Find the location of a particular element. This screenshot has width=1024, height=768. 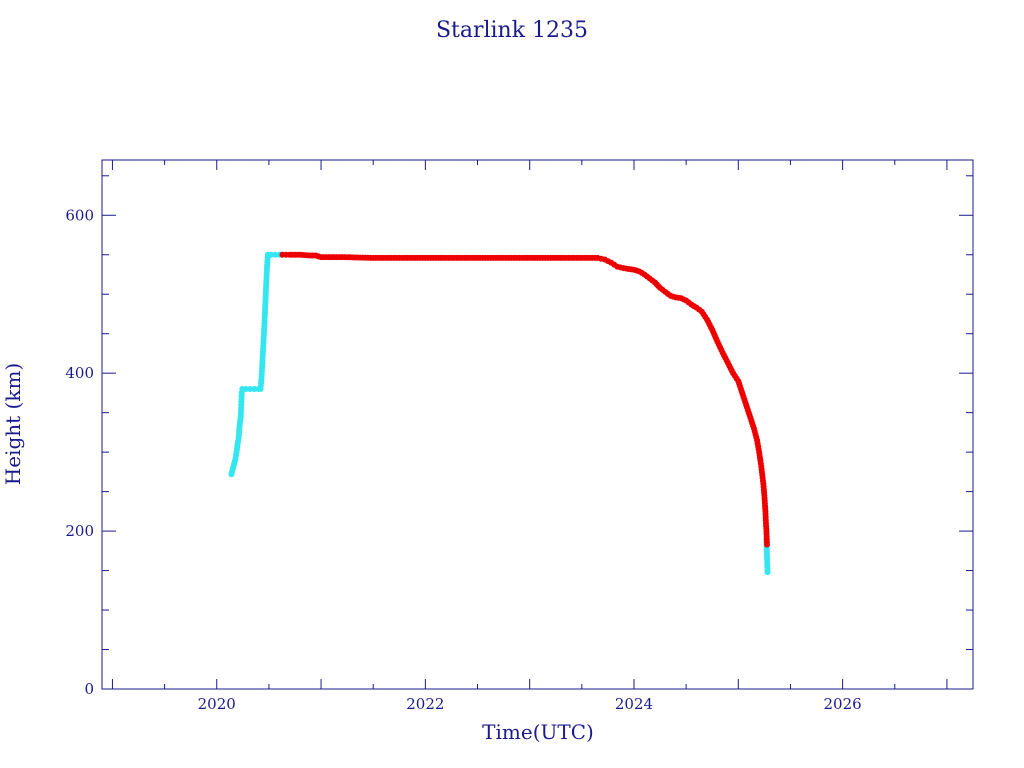

y-tick-label: 200 is located at coordinates (79, 531).